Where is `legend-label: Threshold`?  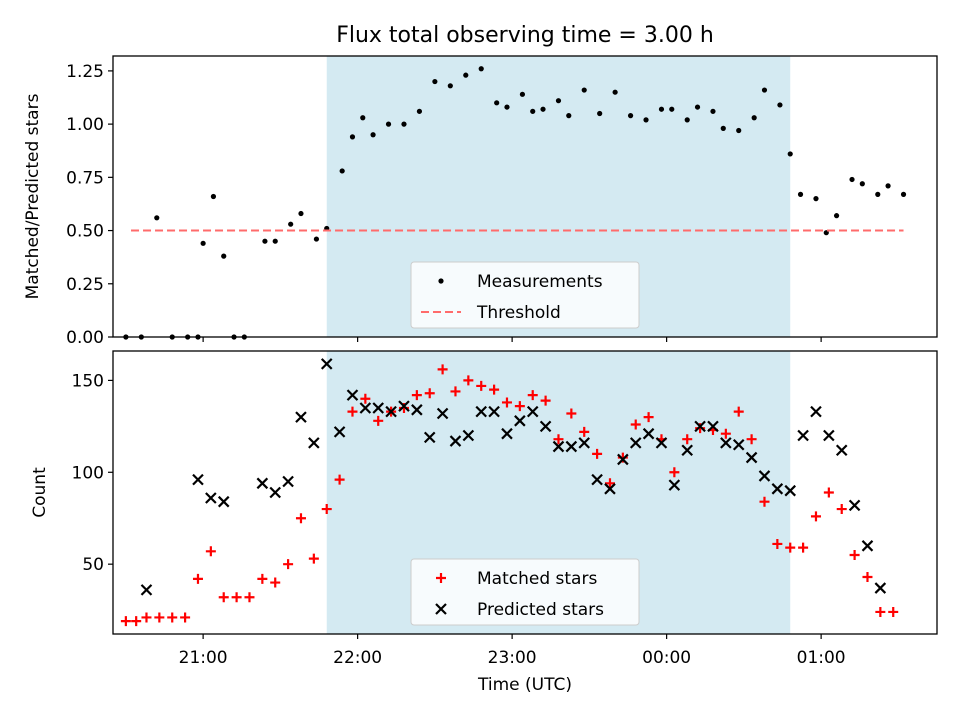
legend-label: Threshold is located at coordinates (518, 313).